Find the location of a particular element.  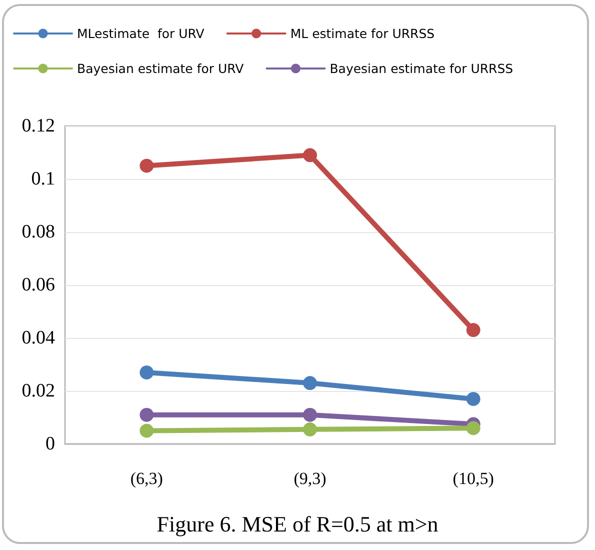

y-tick-label: 0 is located at coordinates (50, 444).